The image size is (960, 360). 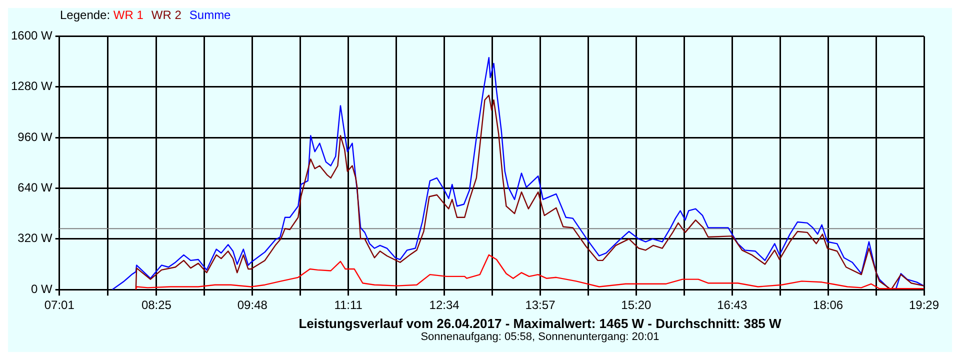 I want to click on y-tick-label: 960 W, so click(x=36, y=137).